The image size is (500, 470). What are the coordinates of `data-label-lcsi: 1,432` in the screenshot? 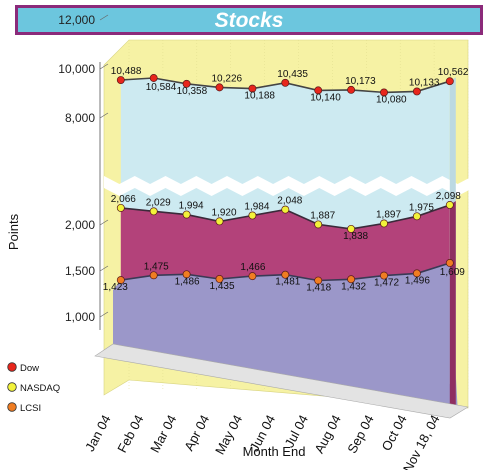 It's located at (353, 286).